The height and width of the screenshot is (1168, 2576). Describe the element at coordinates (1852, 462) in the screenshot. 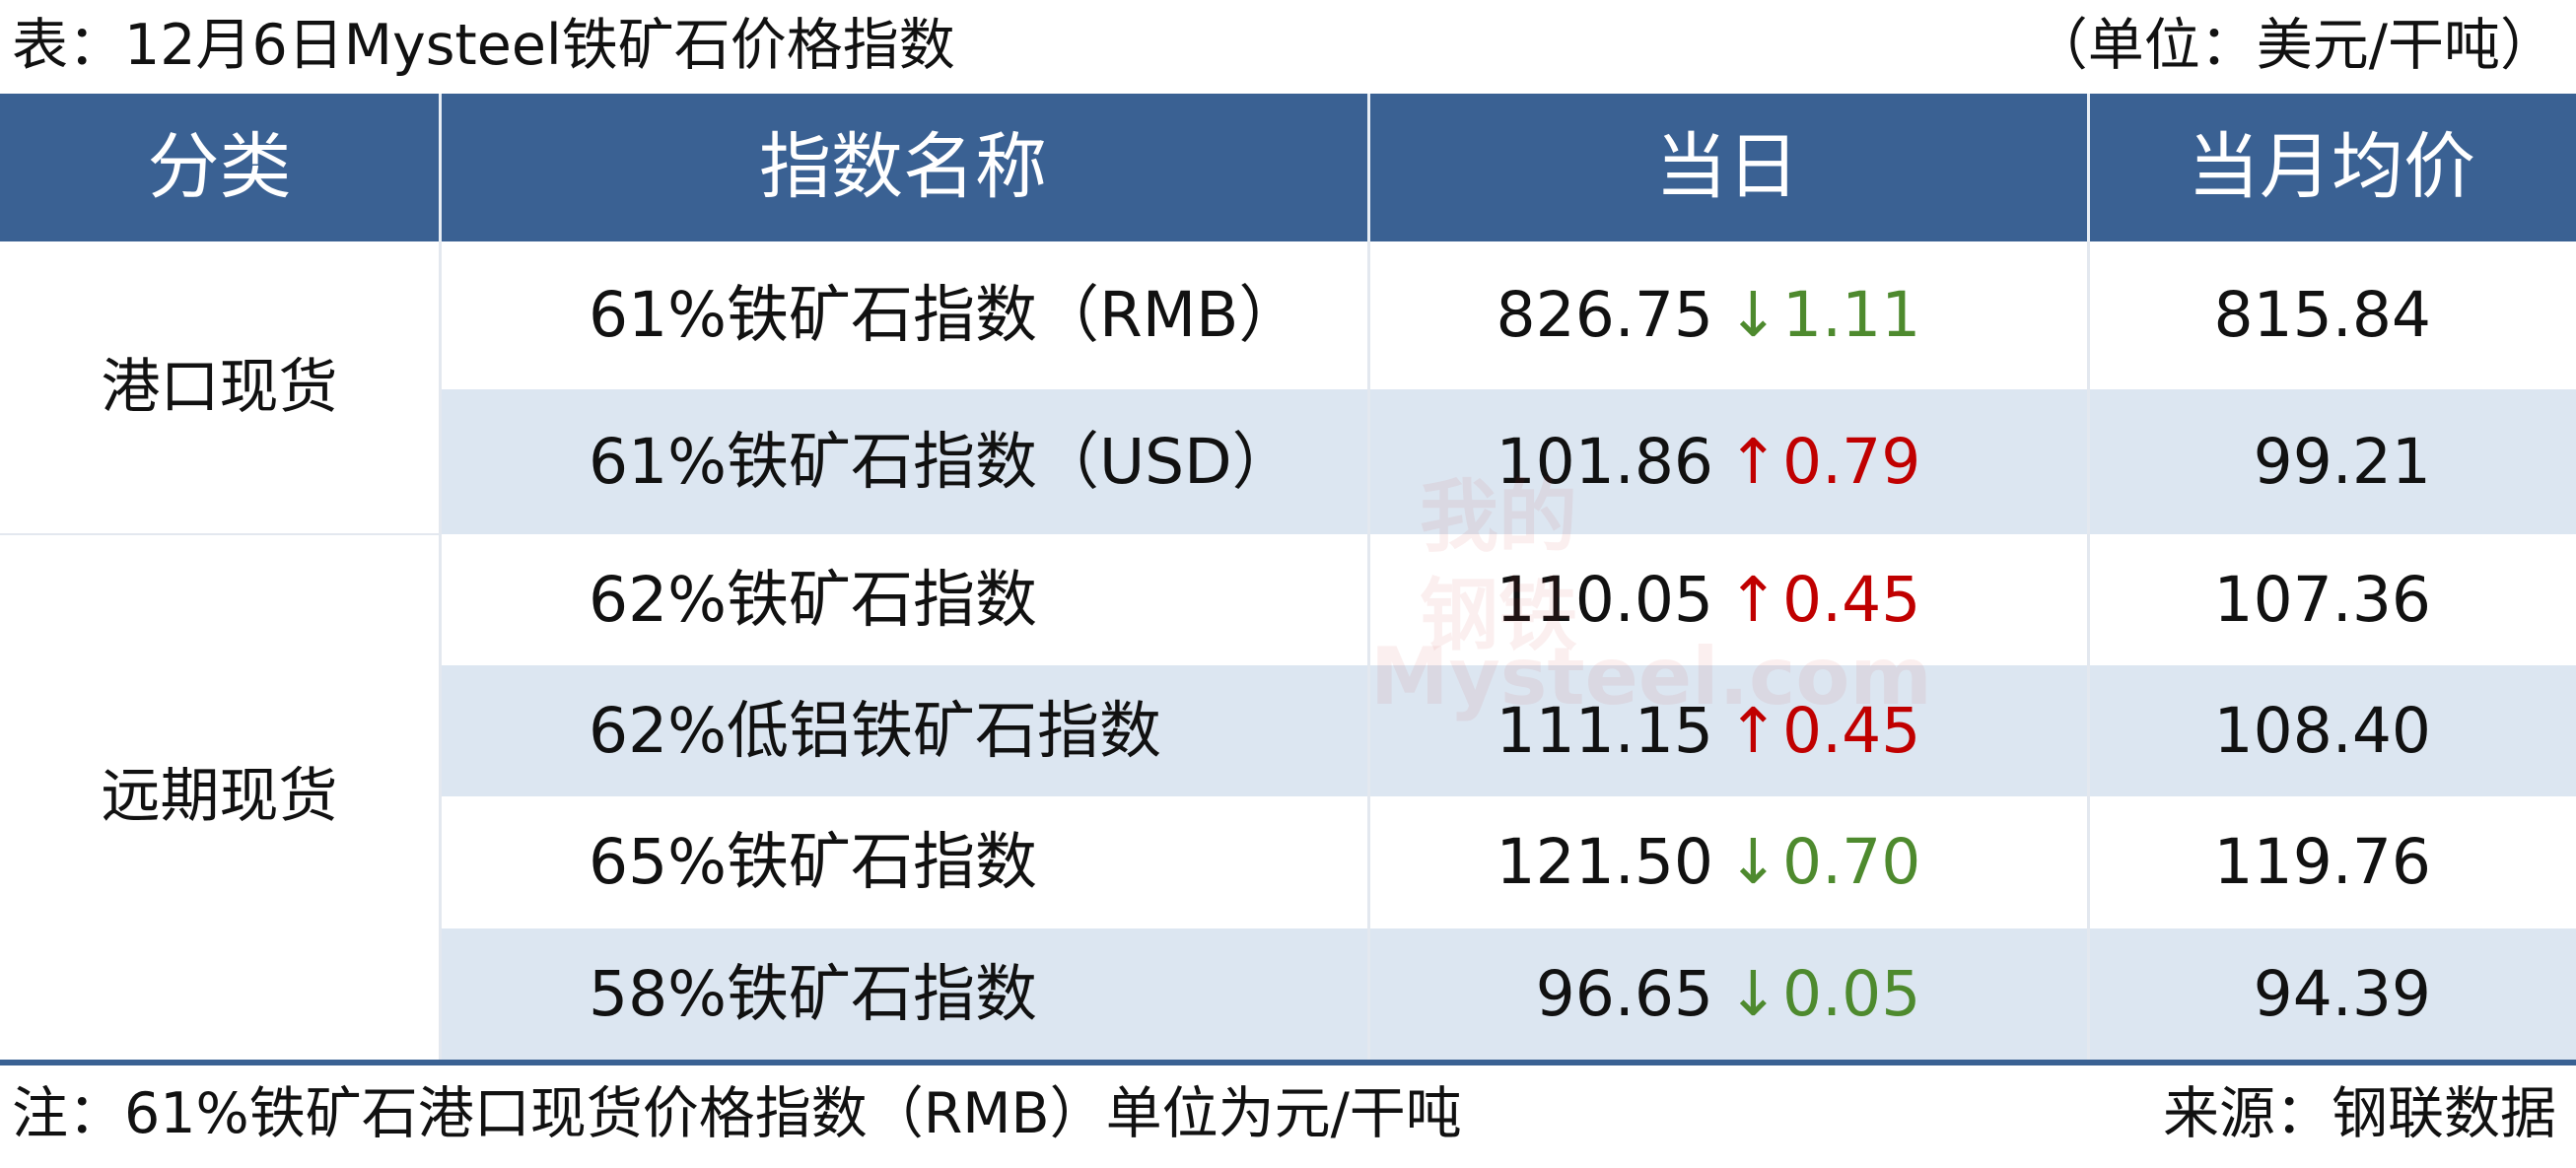

I see `change-value: 0.79` at that location.